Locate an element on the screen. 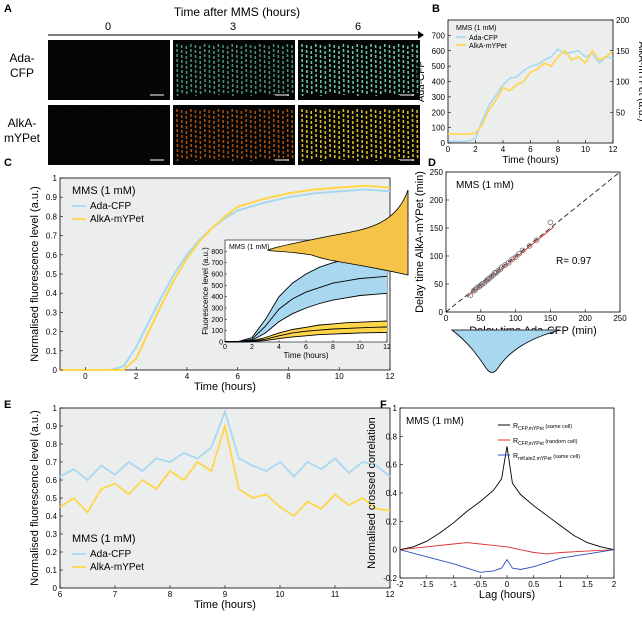 This screenshot has width=642, height=621. x-tick-label: 1.5 is located at coordinates (588, 584).